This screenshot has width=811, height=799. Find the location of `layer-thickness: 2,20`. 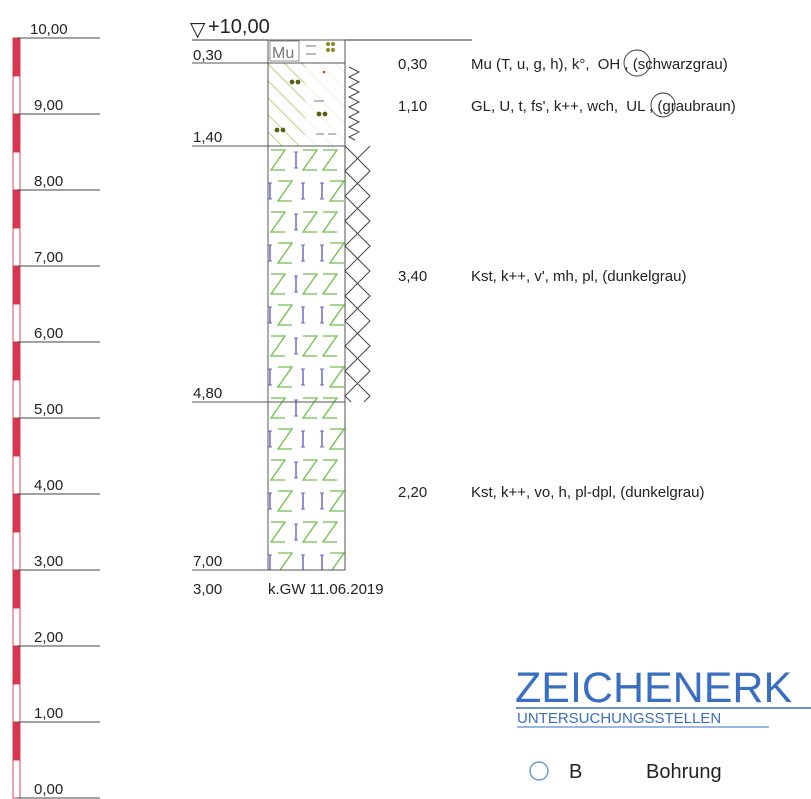

layer-thickness: 2,20 is located at coordinates (412, 492).